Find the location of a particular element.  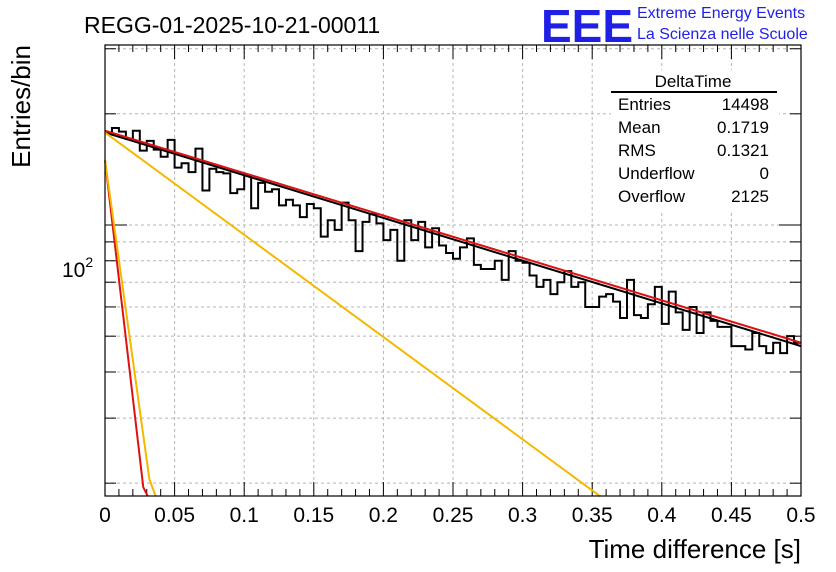

x-tick-label: 0.05 is located at coordinates (174, 515).